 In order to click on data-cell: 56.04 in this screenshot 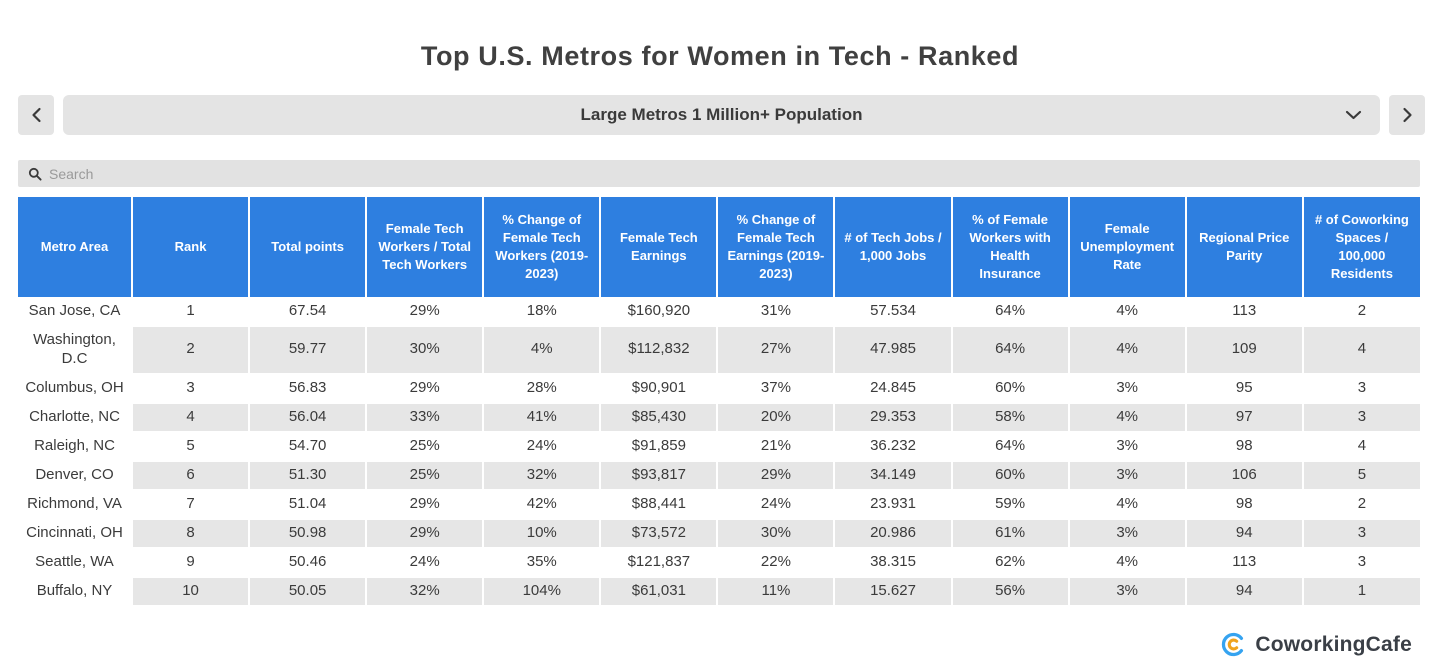, I will do `click(307, 417)`.